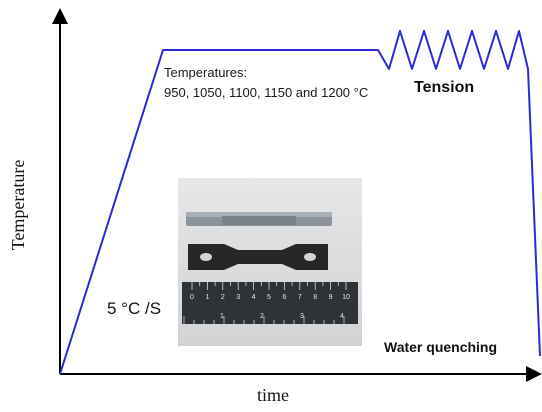 The width and height of the screenshot is (542, 412). What do you see at coordinates (444, 87) in the screenshot?
I see `tension-label: Tension` at bounding box center [444, 87].